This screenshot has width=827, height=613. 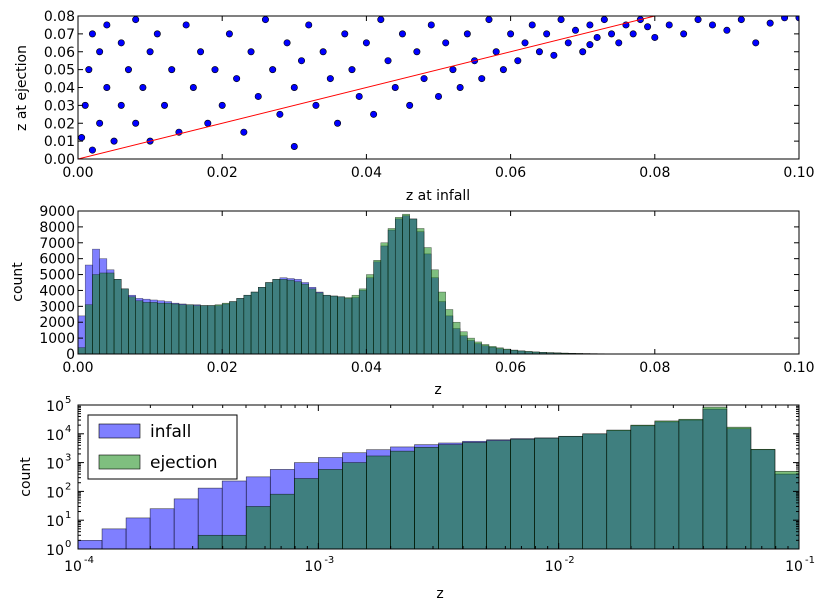 What do you see at coordinates (68, 429) in the screenshot?
I see `log-histogram-y-tick-exponent: 4` at bounding box center [68, 429].